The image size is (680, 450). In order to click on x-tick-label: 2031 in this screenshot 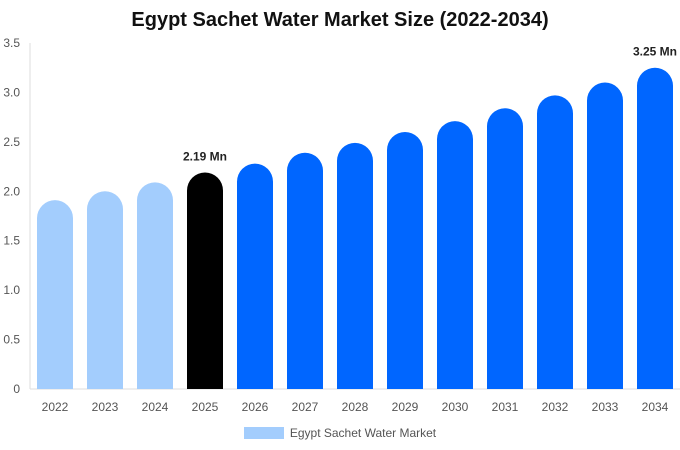, I will do `click(505, 407)`.